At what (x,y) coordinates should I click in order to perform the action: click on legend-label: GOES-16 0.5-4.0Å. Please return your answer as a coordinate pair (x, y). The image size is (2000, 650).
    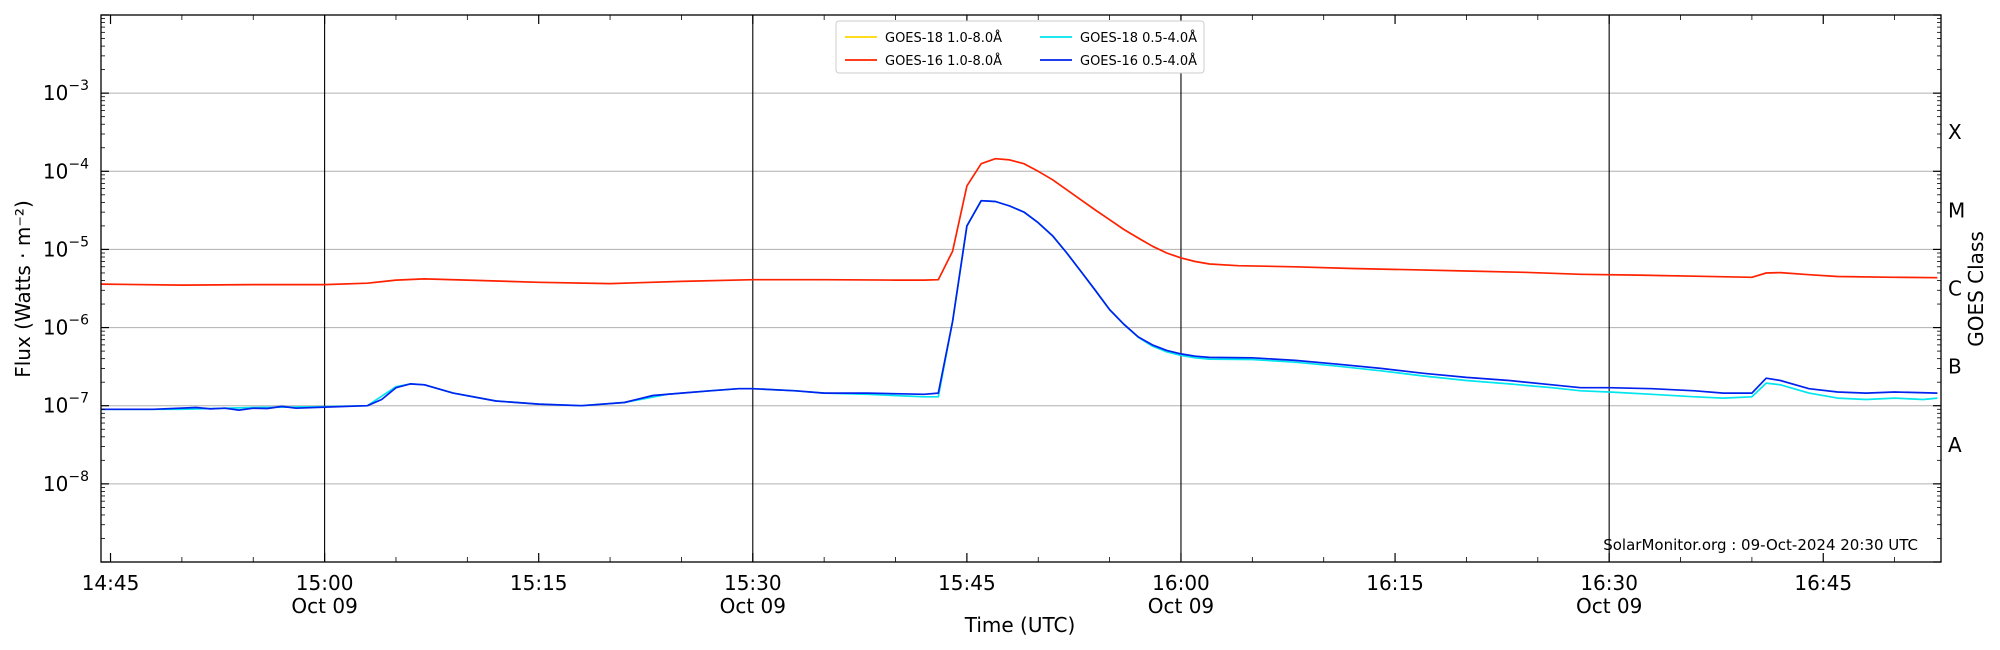
    Looking at the image, I should click on (1138, 61).